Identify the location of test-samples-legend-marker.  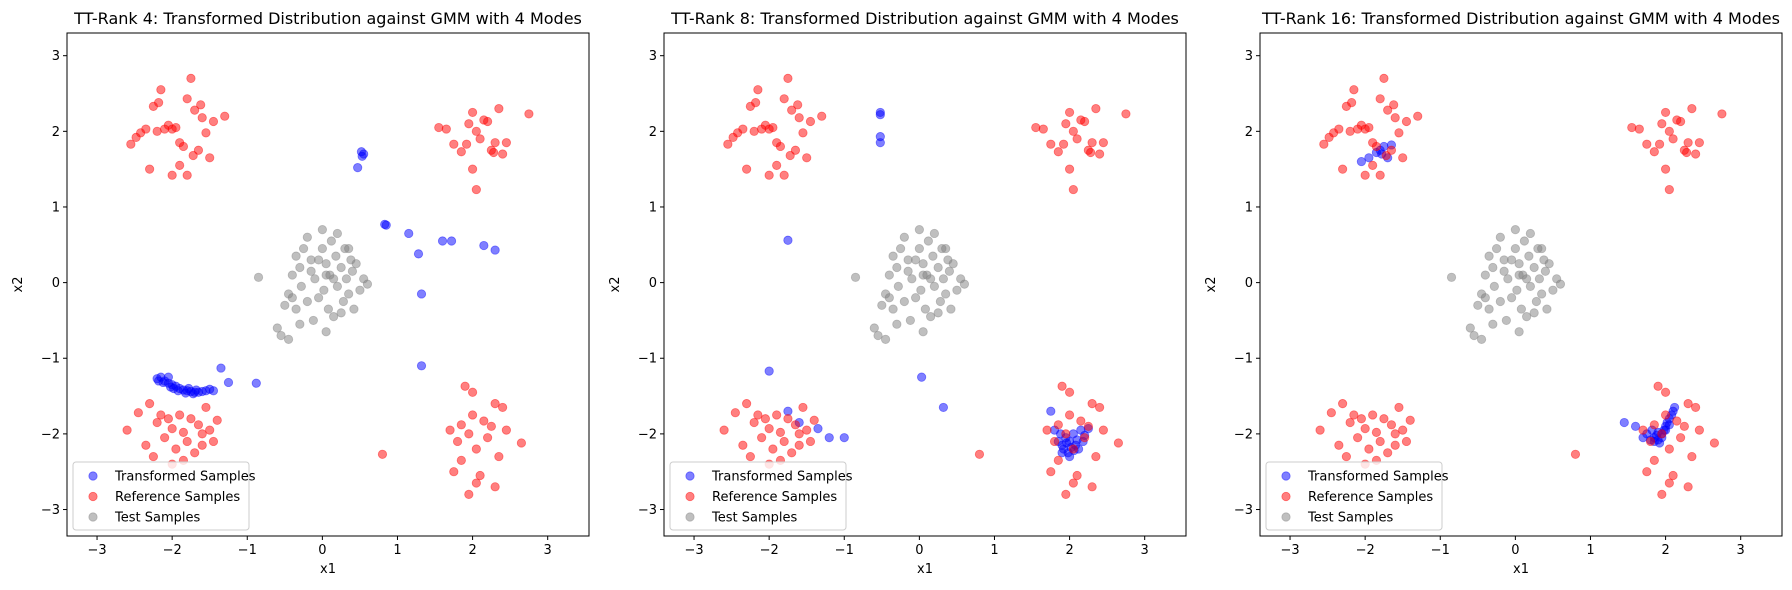
(690, 517).